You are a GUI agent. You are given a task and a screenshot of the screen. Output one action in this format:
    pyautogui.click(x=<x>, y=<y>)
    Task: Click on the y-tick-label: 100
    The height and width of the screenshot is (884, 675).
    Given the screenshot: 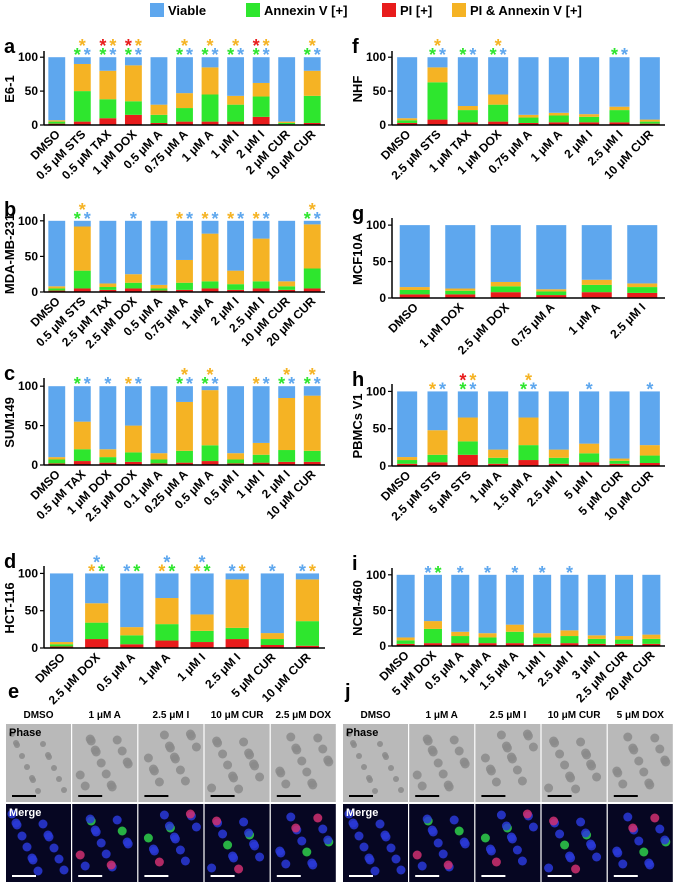 What is the action you would take?
    pyautogui.click(x=376, y=57)
    